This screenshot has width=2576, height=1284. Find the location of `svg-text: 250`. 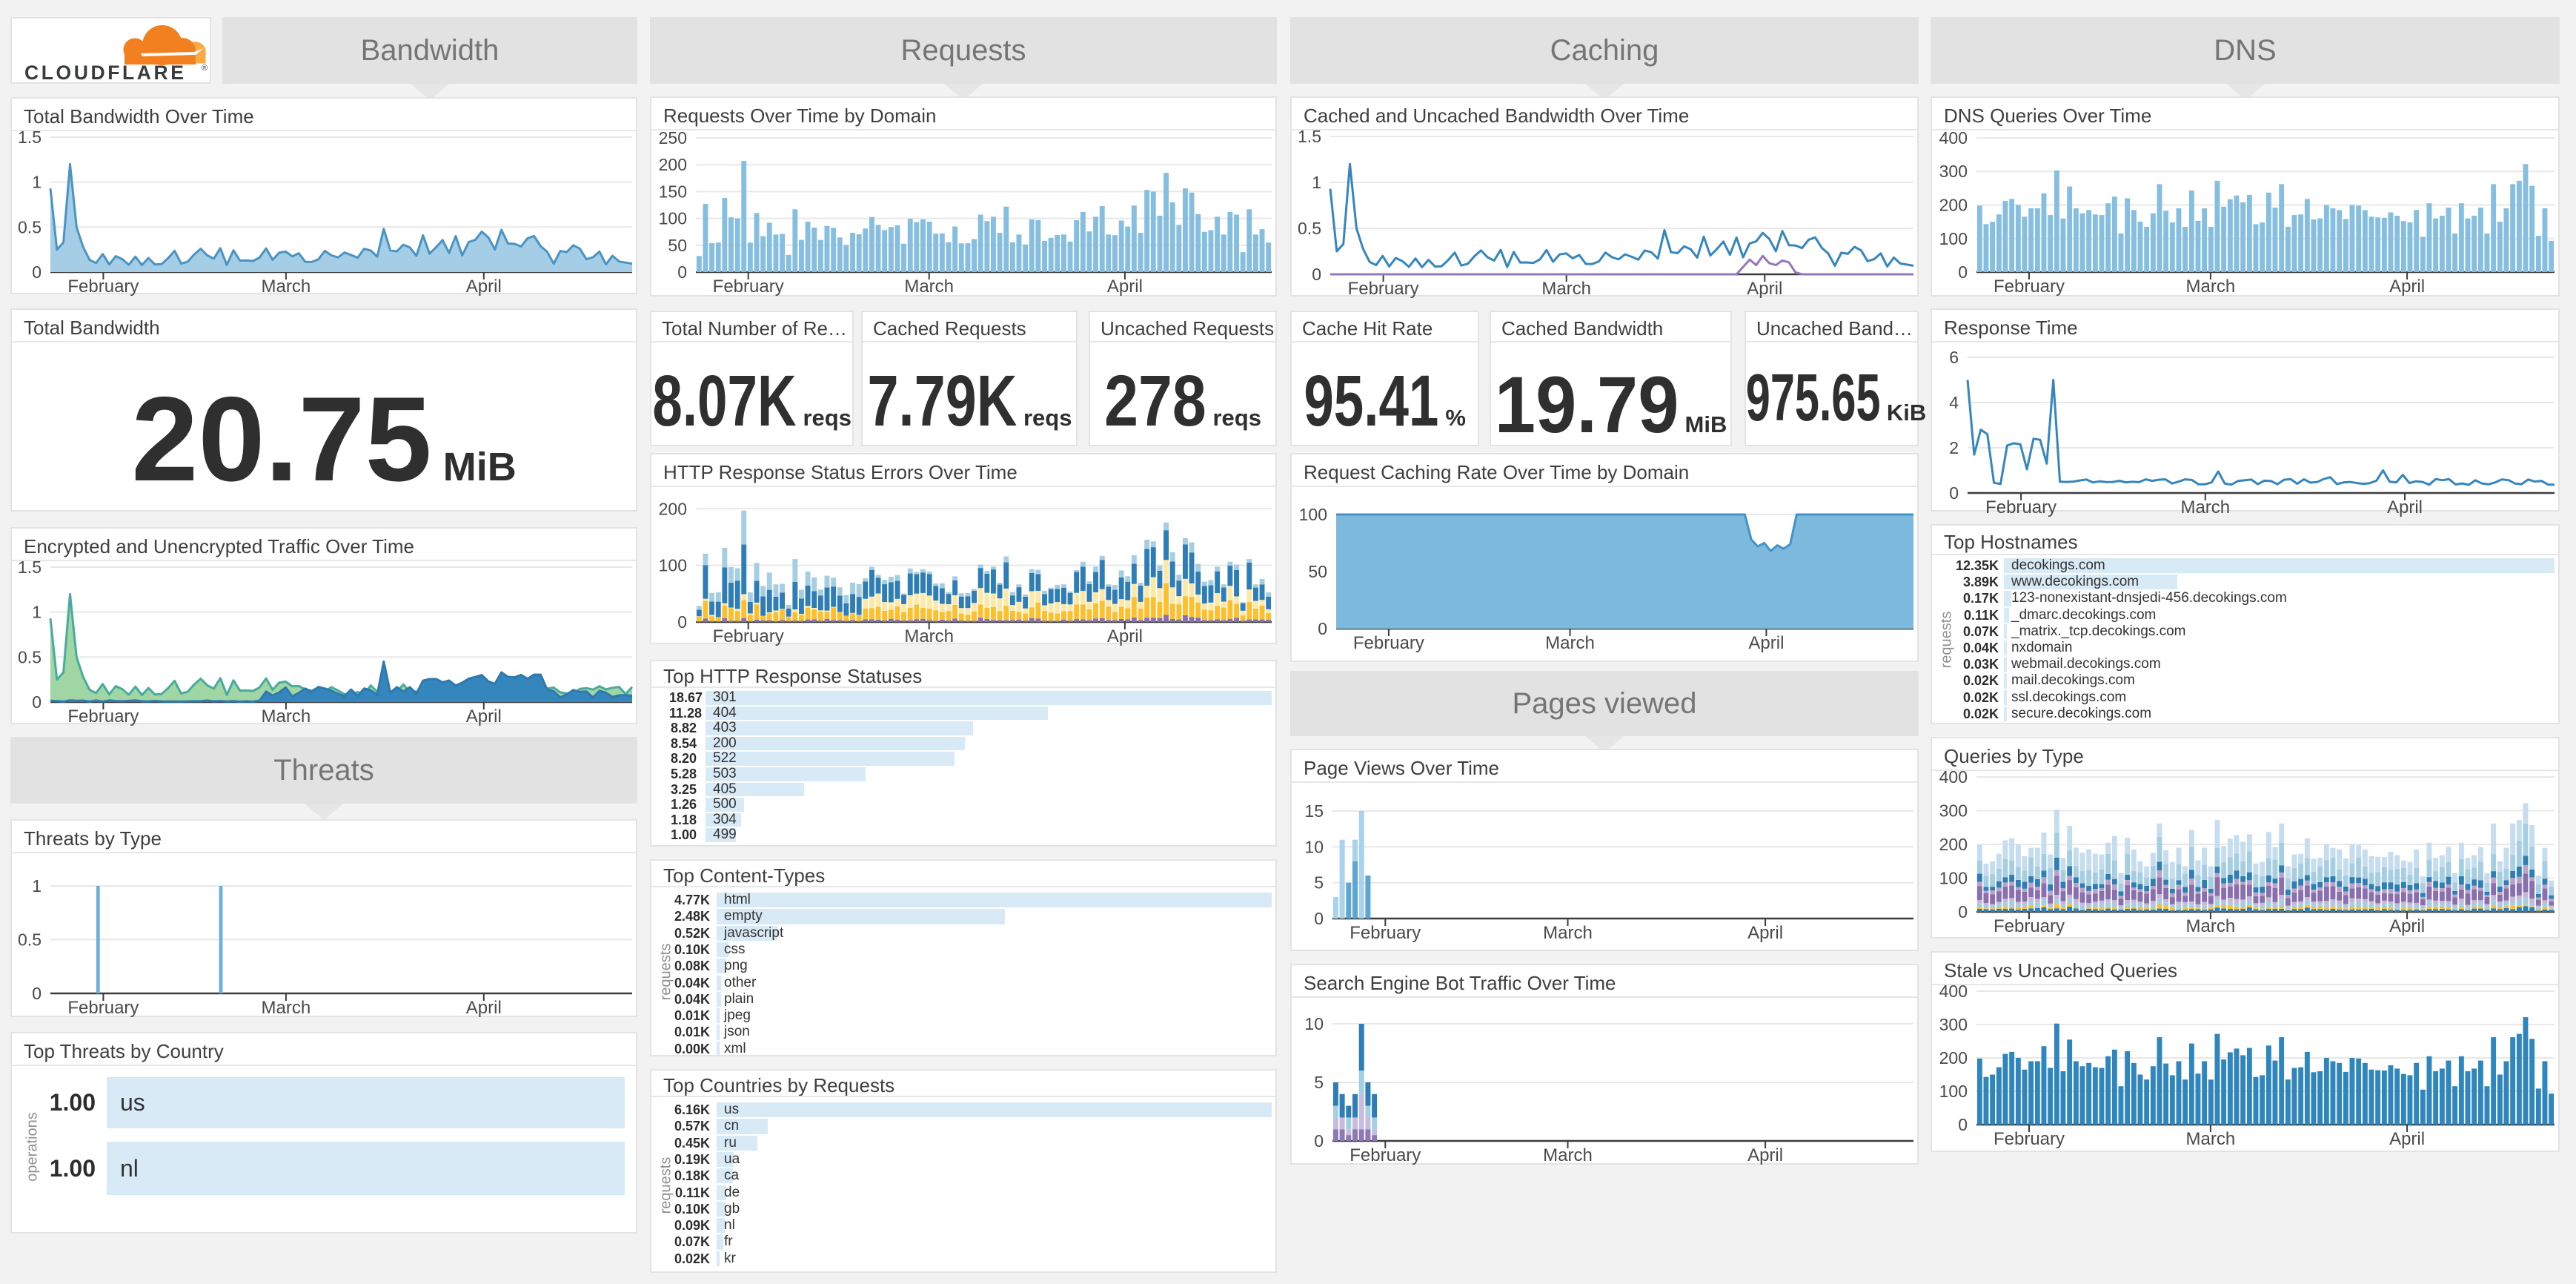

svg-text: 250 is located at coordinates (673, 138).